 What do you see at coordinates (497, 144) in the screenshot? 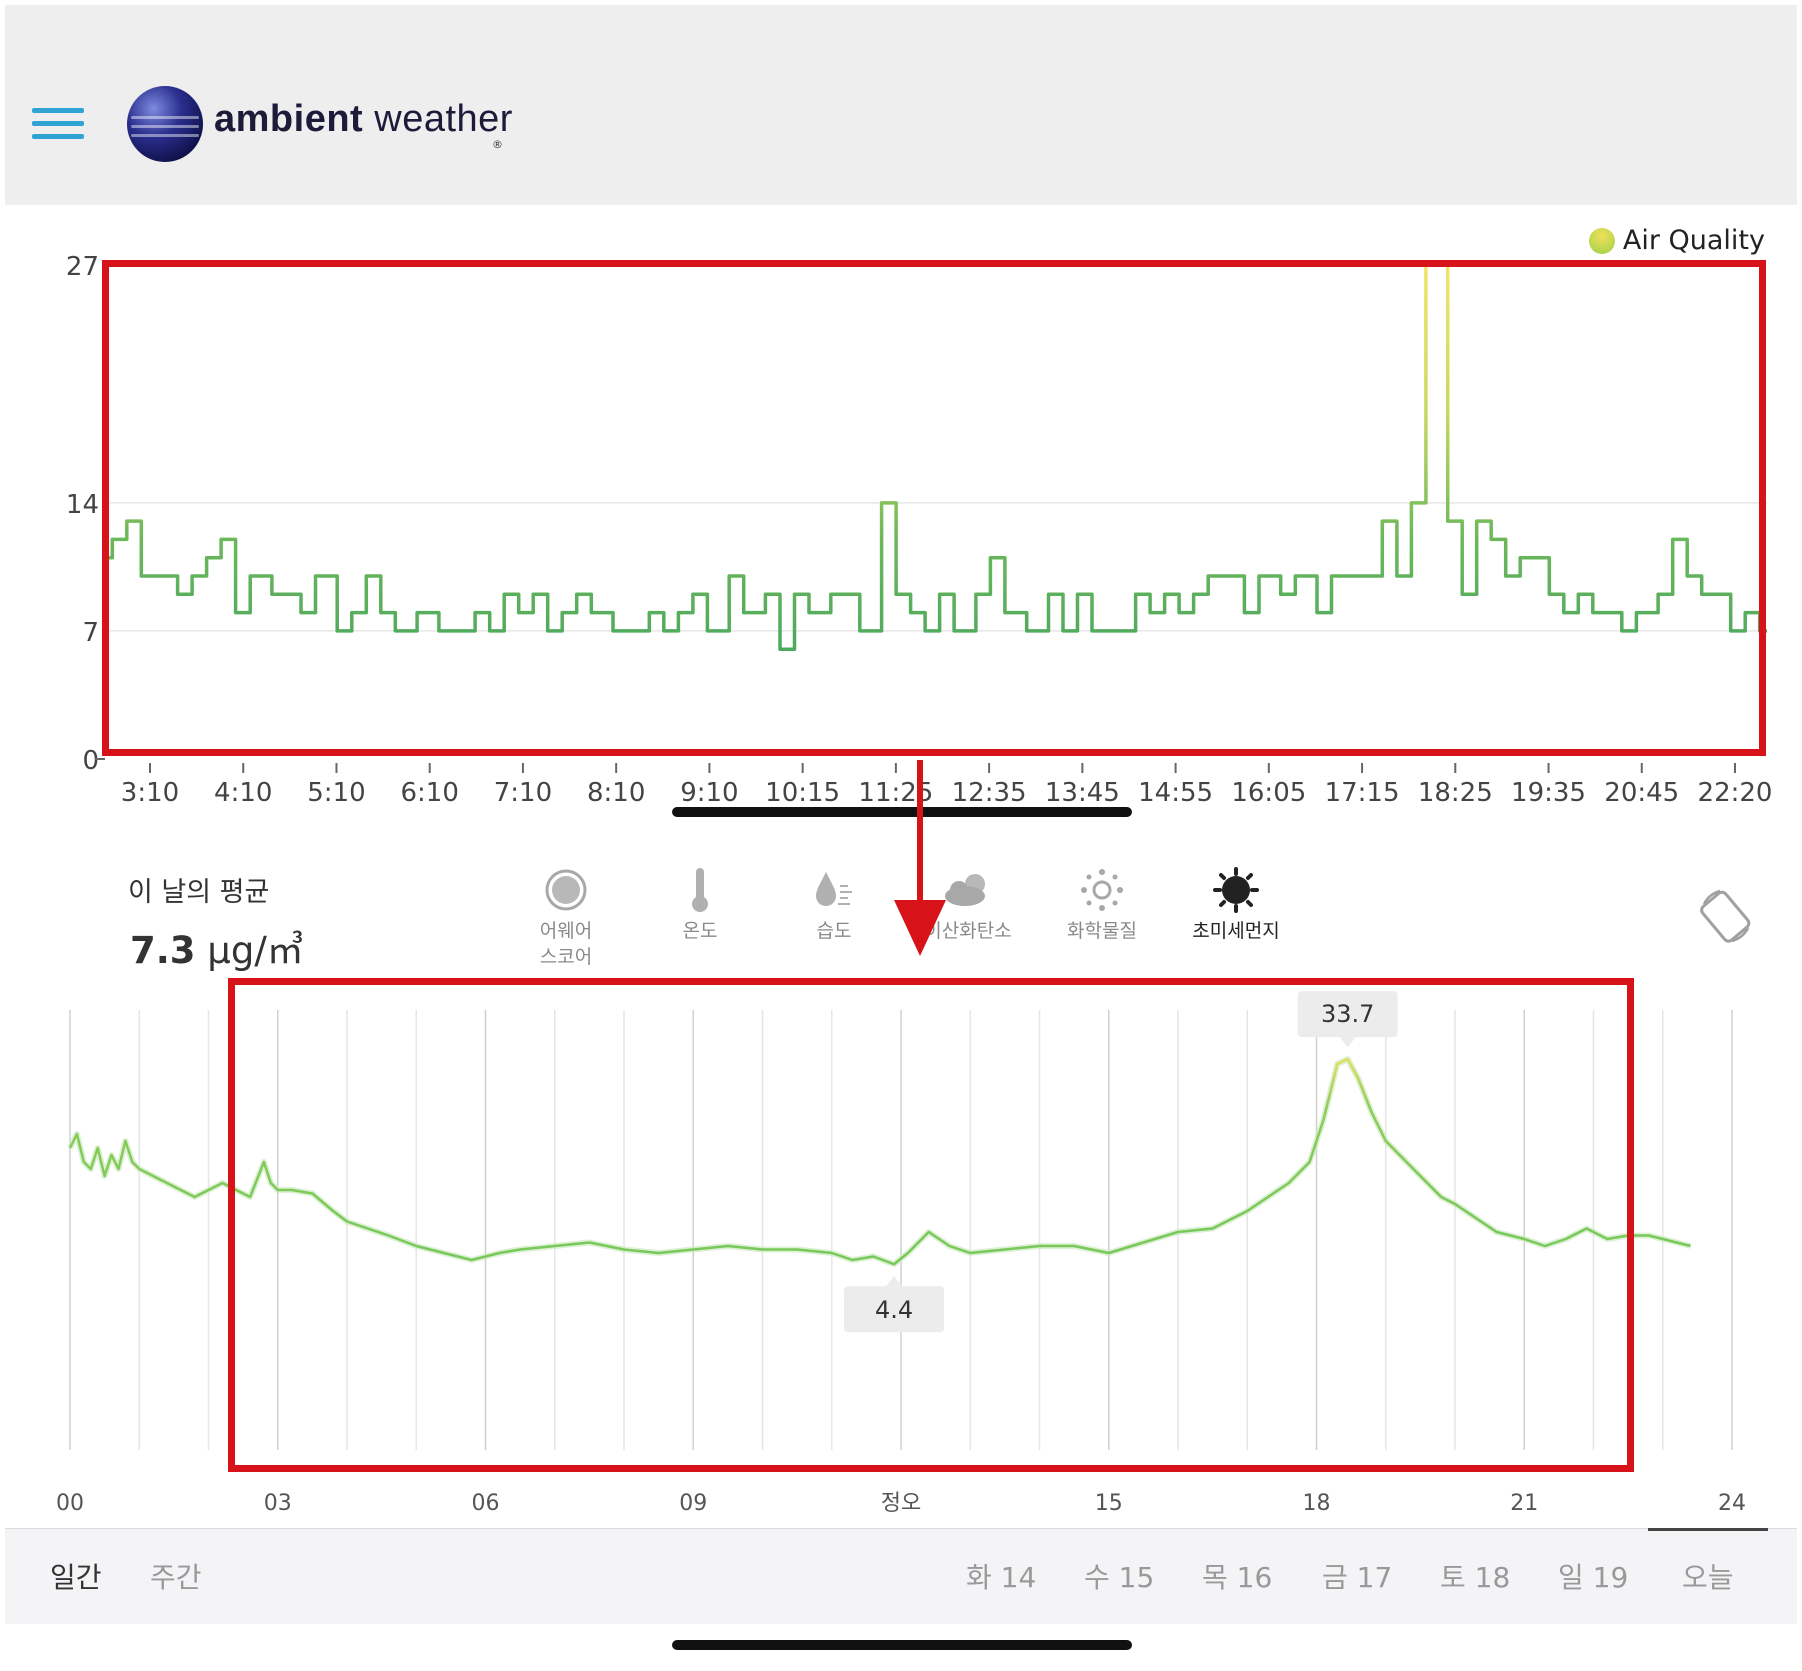
I see `registered-mark: ®` at bounding box center [497, 144].